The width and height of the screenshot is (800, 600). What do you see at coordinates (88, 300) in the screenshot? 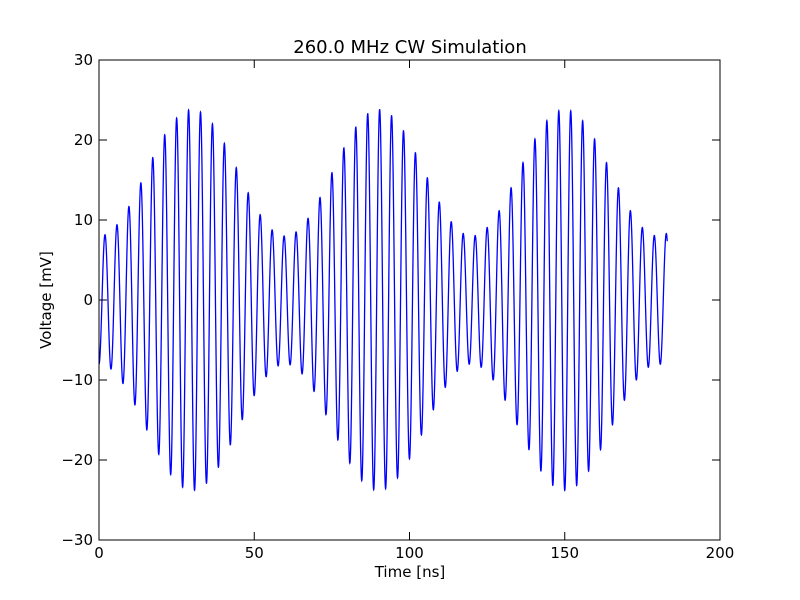
I see `y-tick-label: 0` at bounding box center [88, 300].